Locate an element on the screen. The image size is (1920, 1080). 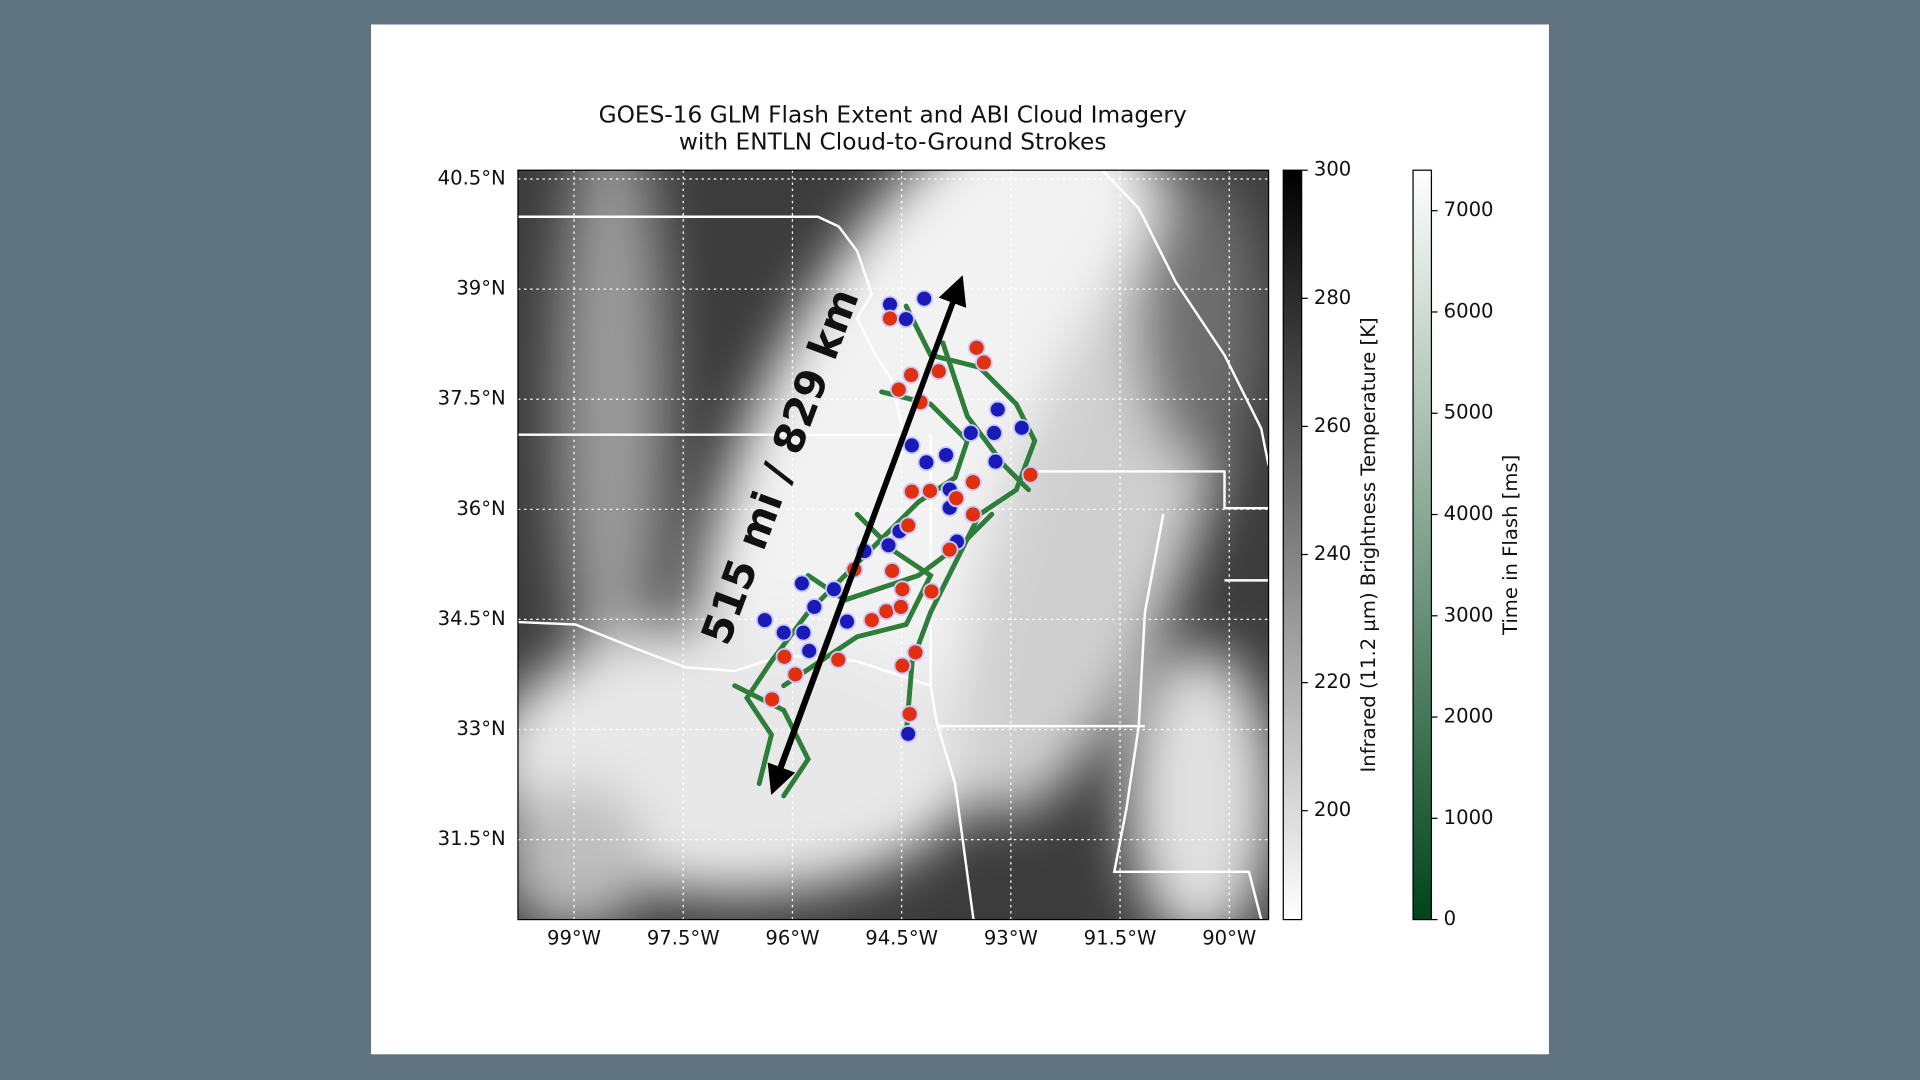
x-tick-label: 97.5°W is located at coordinates (683, 938).